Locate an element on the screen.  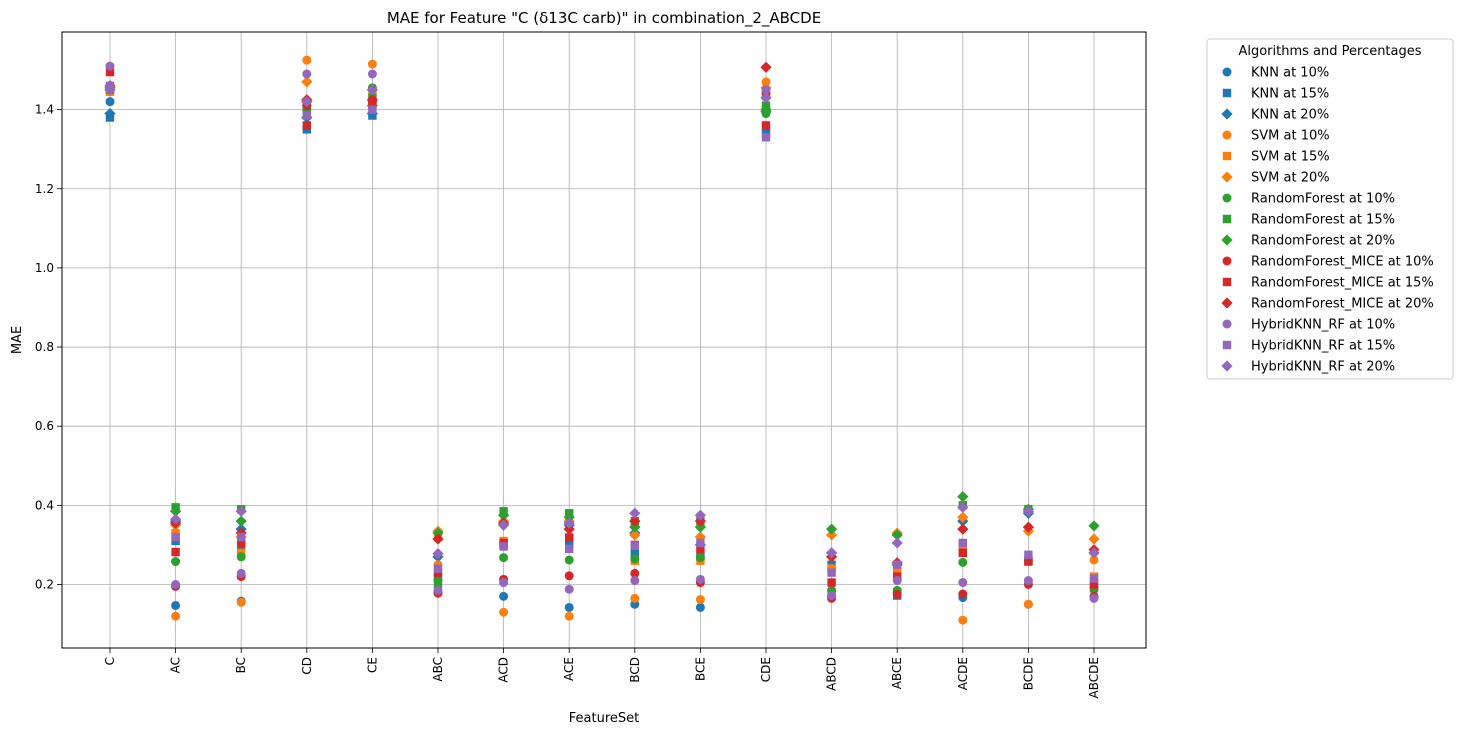
legend-label: HybridKNN_RF at 10% is located at coordinates (1323, 325).